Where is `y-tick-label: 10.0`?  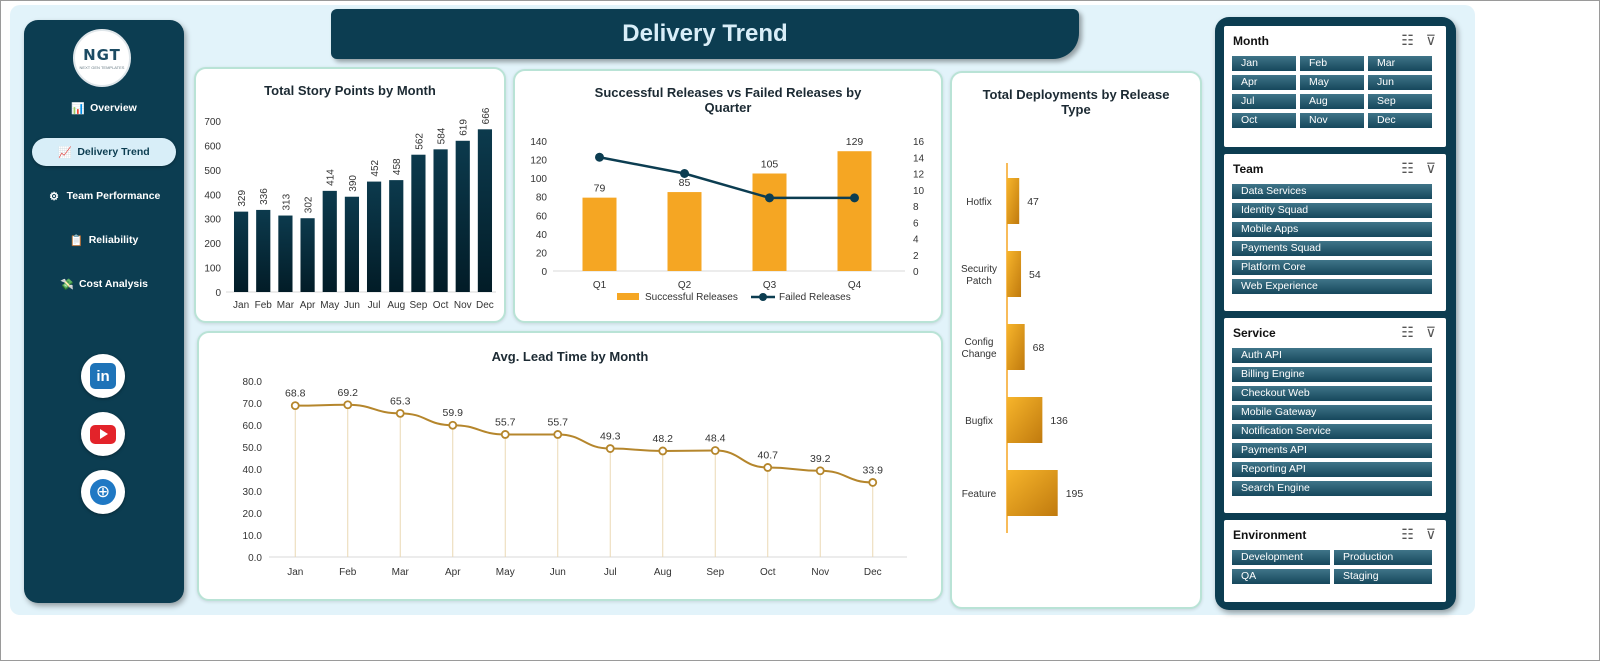 y-tick-label: 10.0 is located at coordinates (253, 536).